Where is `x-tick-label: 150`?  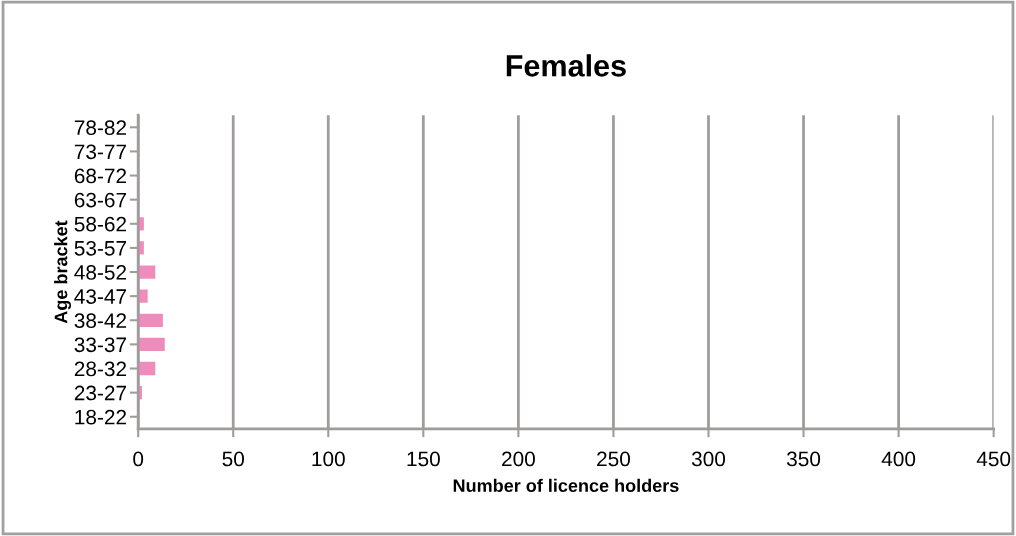 x-tick-label: 150 is located at coordinates (423, 459).